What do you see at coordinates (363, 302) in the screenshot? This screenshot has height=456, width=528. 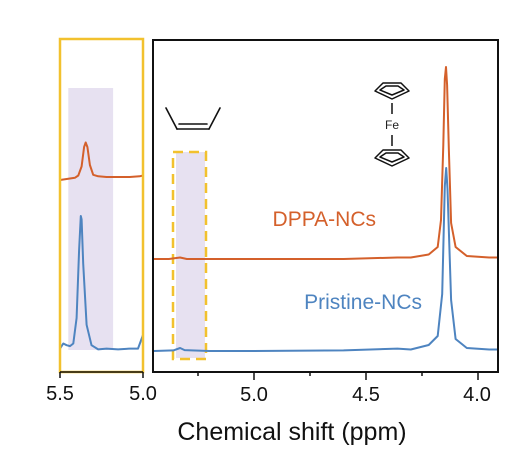 I see `series-label-pristine: Pristine-NCs` at bounding box center [363, 302].